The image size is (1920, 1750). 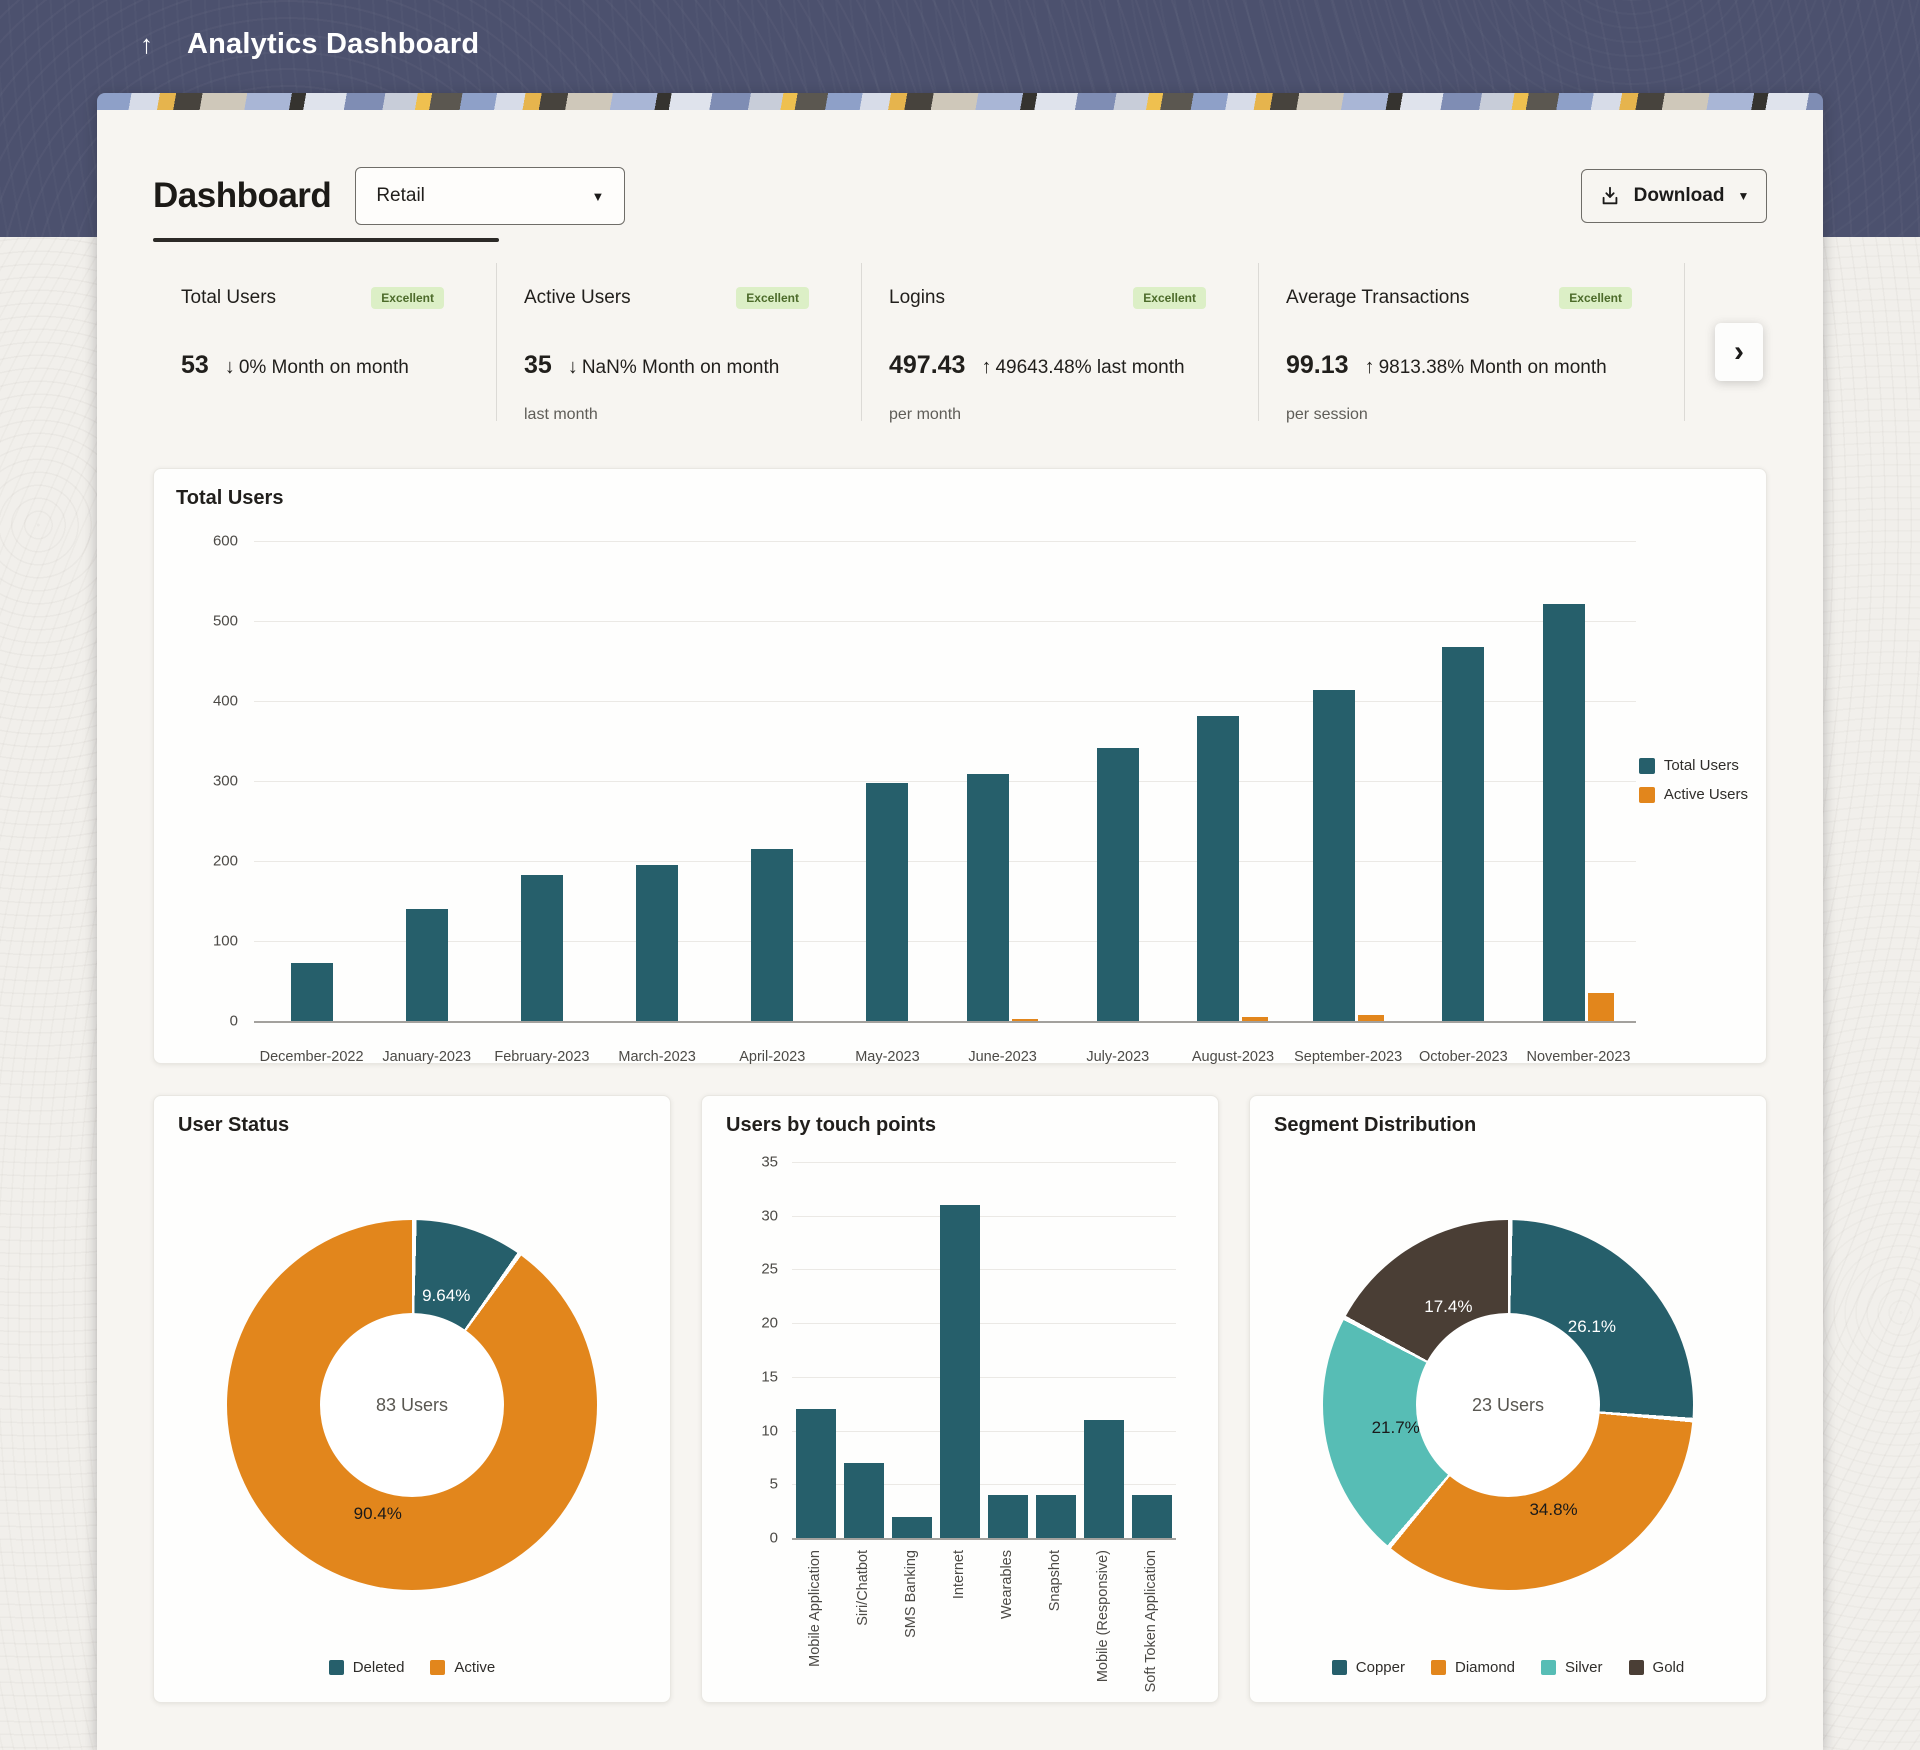 What do you see at coordinates (1492, 367) in the screenshot?
I see `kpi-change-text: 9813.38% Month on month` at bounding box center [1492, 367].